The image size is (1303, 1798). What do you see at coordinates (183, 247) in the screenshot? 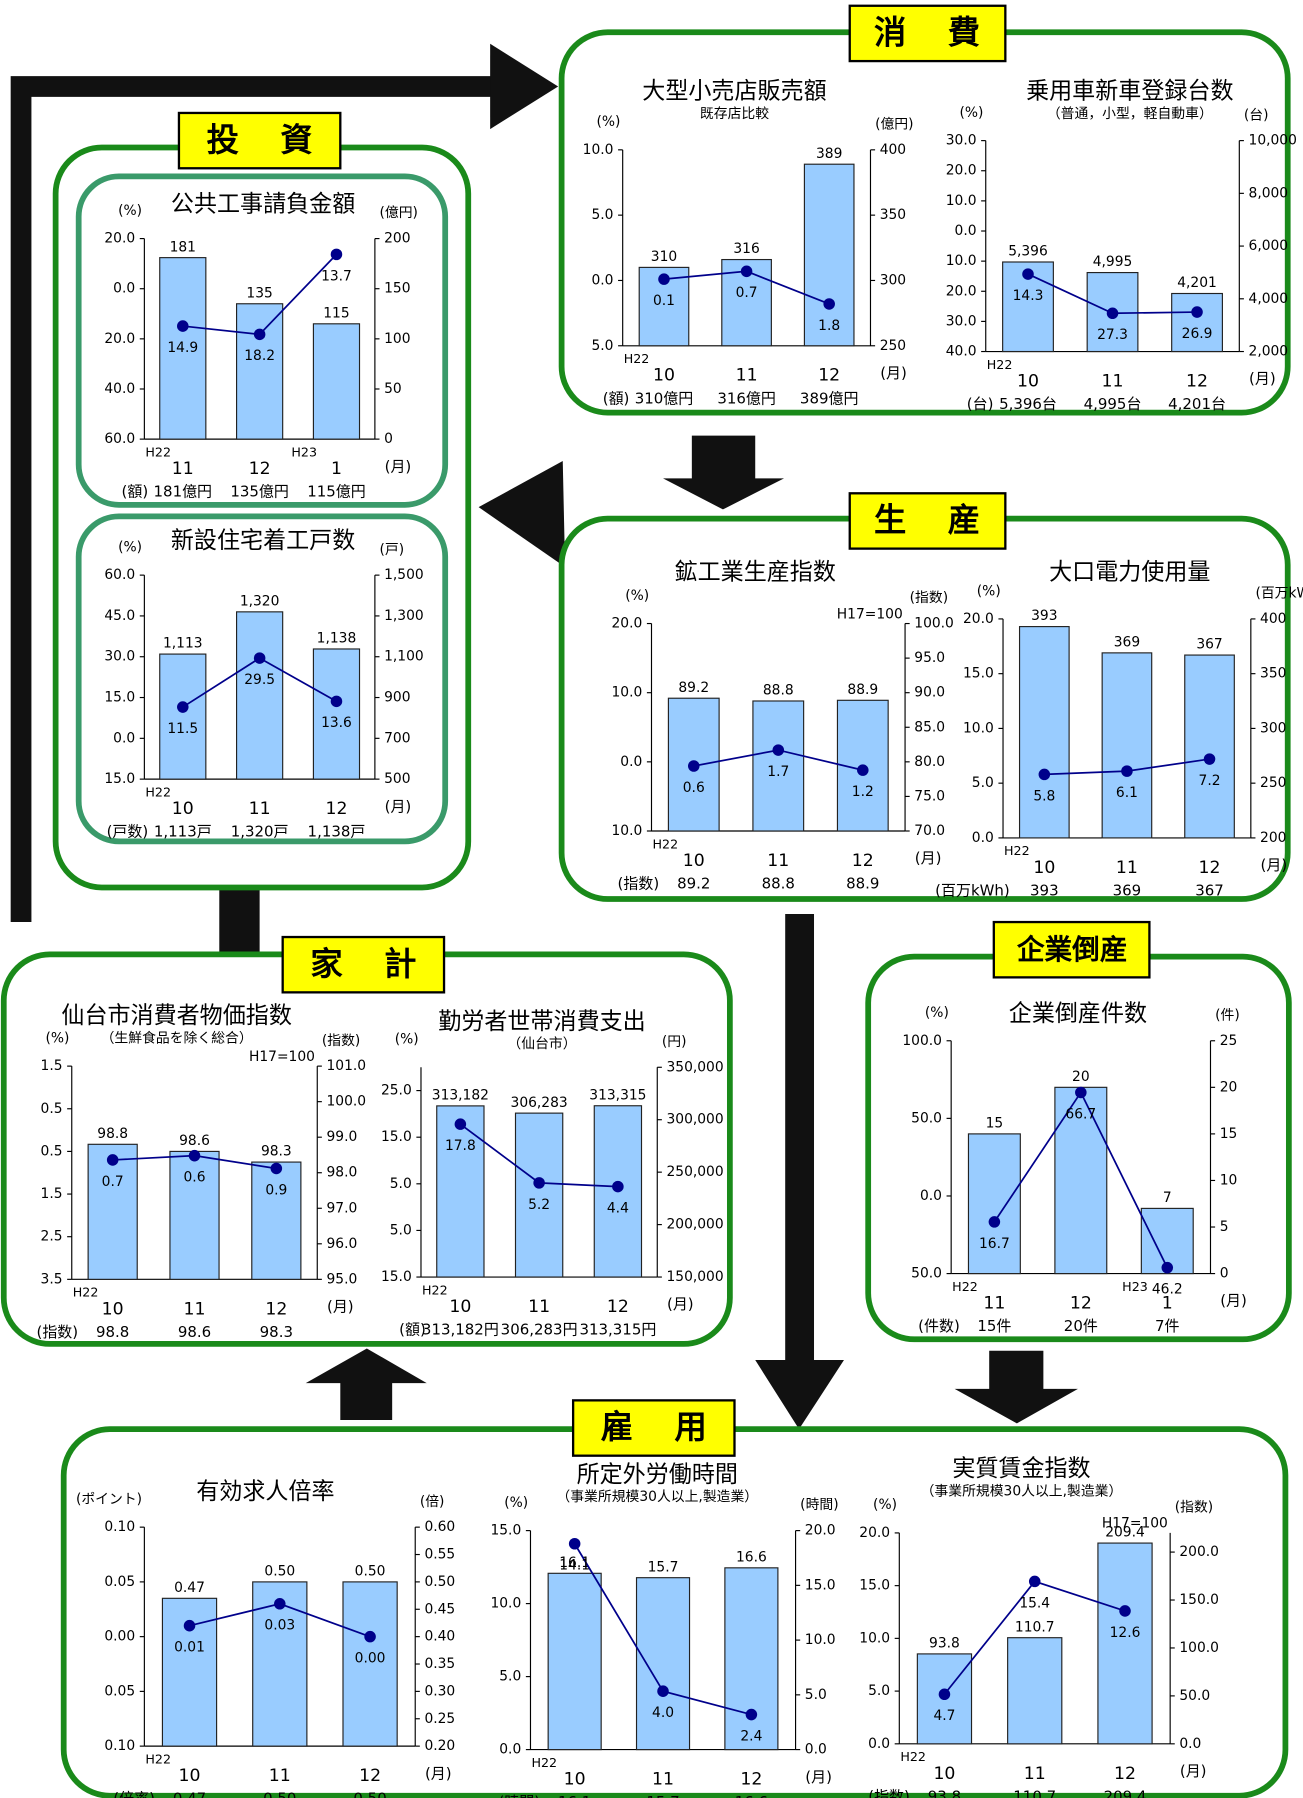
I see `bar-value-label: 181` at bounding box center [183, 247].